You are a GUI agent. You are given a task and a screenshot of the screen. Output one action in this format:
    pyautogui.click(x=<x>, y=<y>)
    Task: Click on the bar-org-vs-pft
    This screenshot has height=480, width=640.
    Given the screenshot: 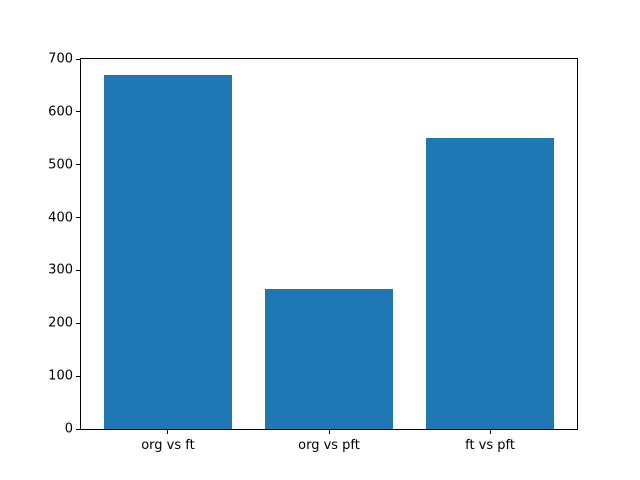 What is the action you would take?
    pyautogui.click(x=329, y=358)
    